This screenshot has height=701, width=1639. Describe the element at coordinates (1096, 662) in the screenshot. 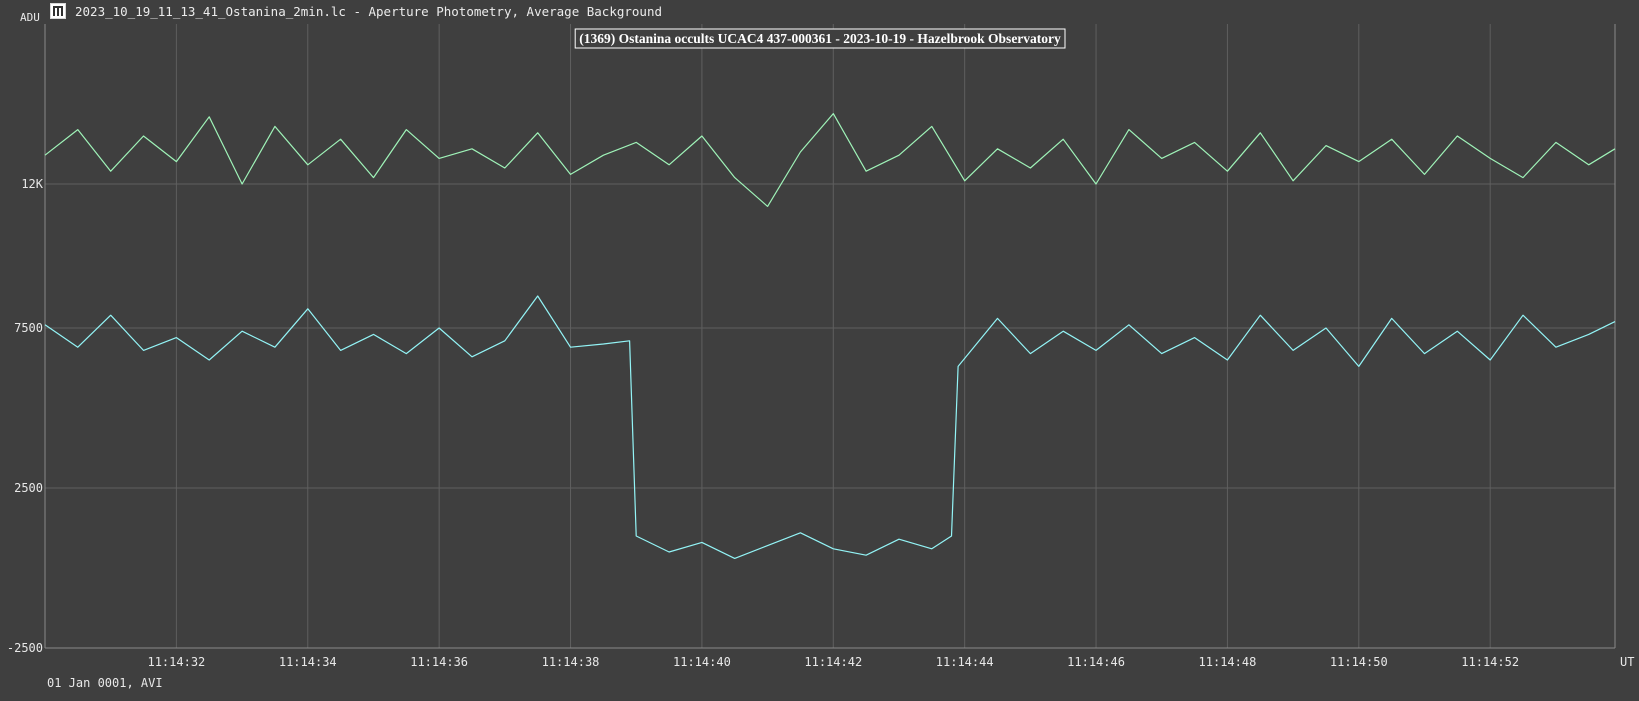

I see `x-tick-label: 11:14:46` at that location.